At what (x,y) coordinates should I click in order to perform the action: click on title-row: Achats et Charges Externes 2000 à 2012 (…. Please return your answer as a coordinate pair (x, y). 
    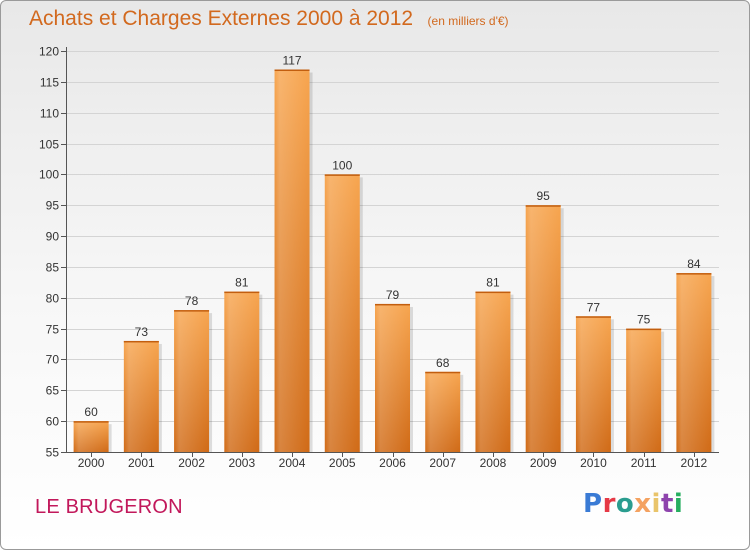
    Looking at the image, I should click on (269, 19).